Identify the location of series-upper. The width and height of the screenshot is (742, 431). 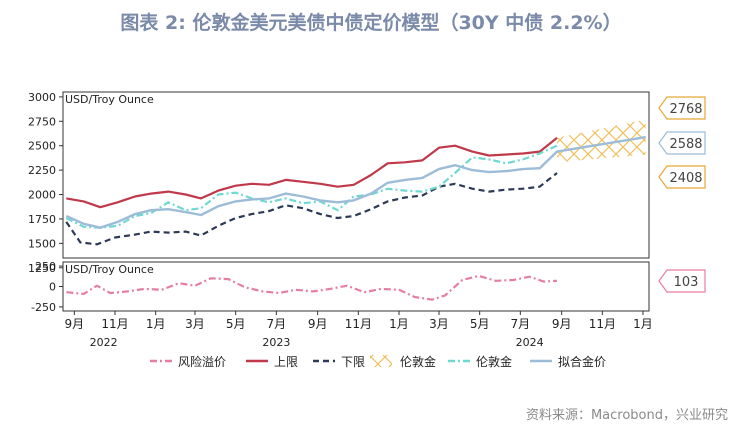
(312, 173).